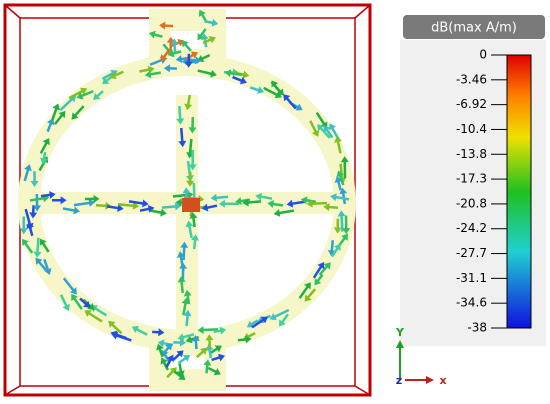  I want to click on colorbar-tick-label: -6.92, so click(471, 104).